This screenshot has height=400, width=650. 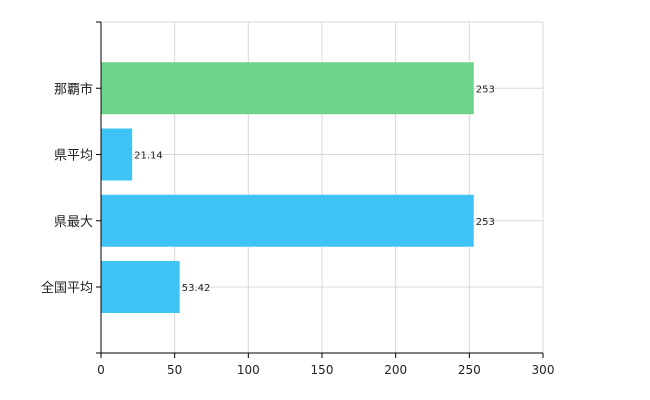 What do you see at coordinates (73, 156) in the screenshot?
I see `category-label: 県平均` at bounding box center [73, 156].